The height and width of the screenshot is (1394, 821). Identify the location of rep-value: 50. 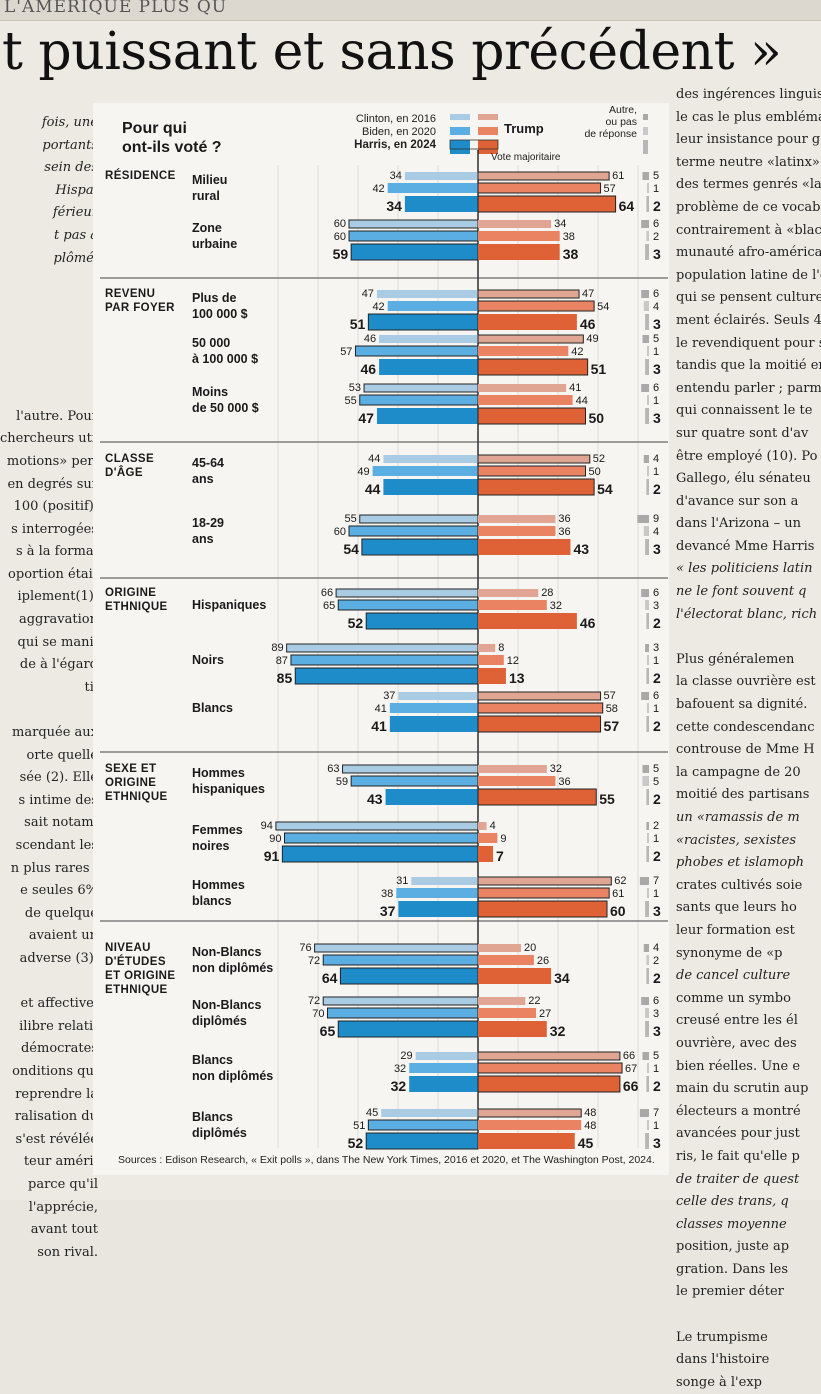
(595, 472).